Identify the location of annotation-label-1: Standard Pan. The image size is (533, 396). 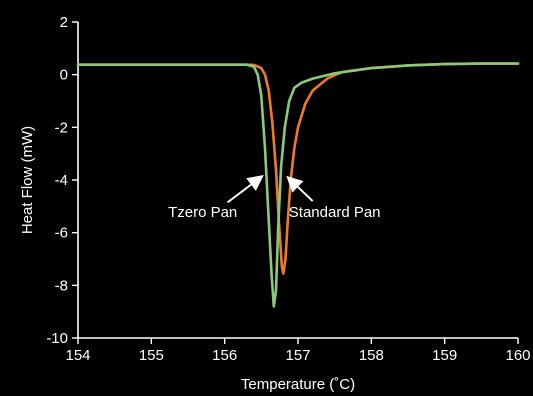
(335, 212).